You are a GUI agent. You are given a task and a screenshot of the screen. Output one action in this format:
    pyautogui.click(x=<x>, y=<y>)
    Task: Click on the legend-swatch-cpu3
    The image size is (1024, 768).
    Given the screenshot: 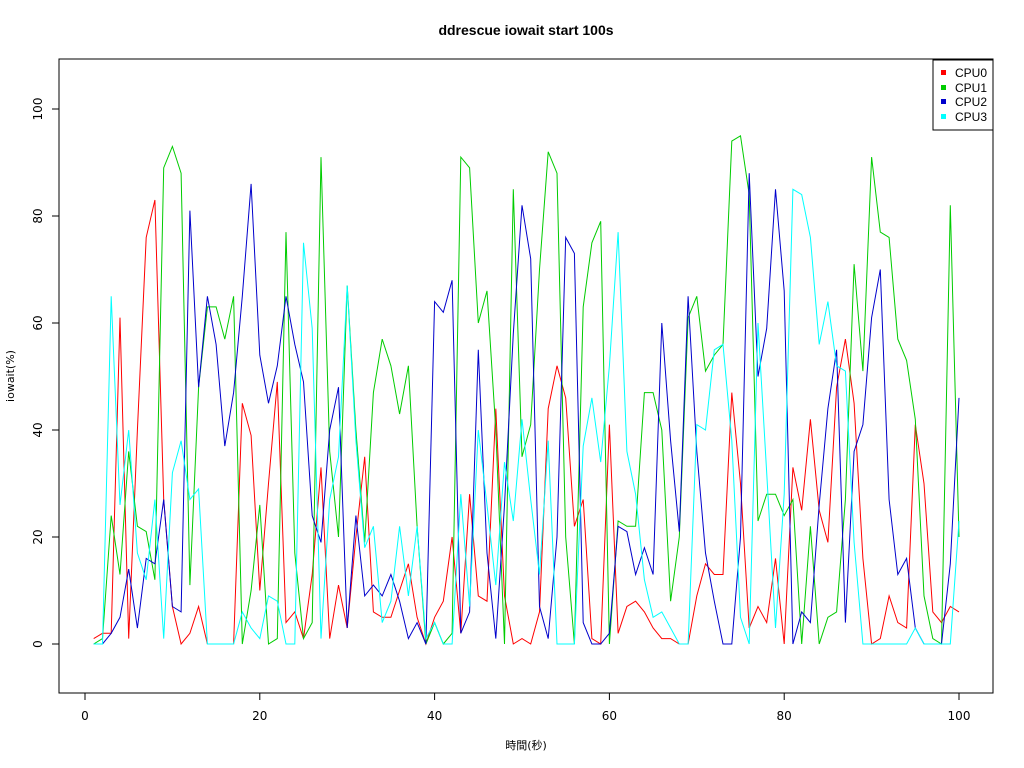 What is the action you would take?
    pyautogui.click(x=943, y=116)
    